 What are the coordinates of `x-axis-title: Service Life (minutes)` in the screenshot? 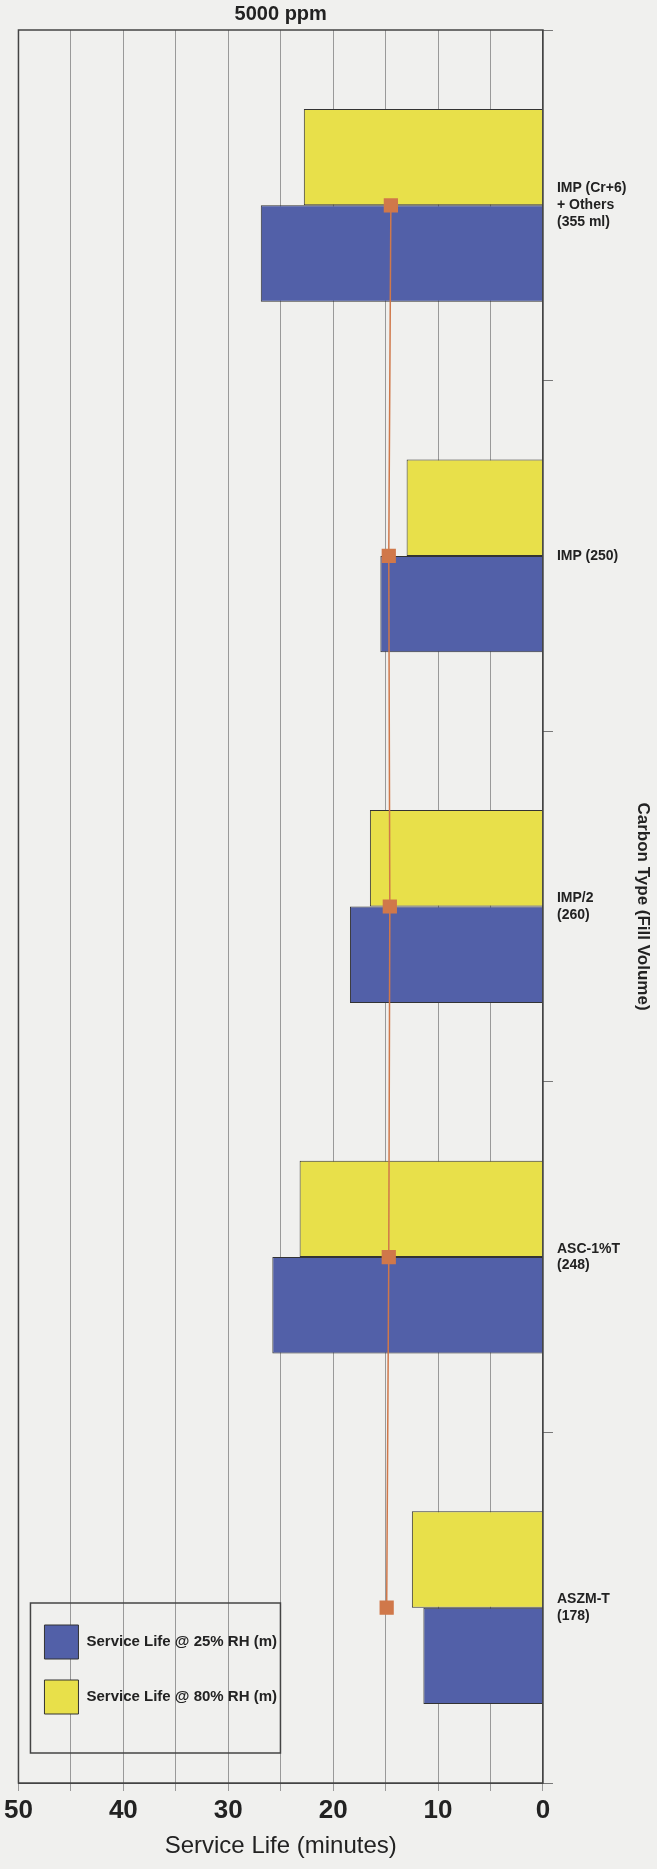 It's located at (280, 1845).